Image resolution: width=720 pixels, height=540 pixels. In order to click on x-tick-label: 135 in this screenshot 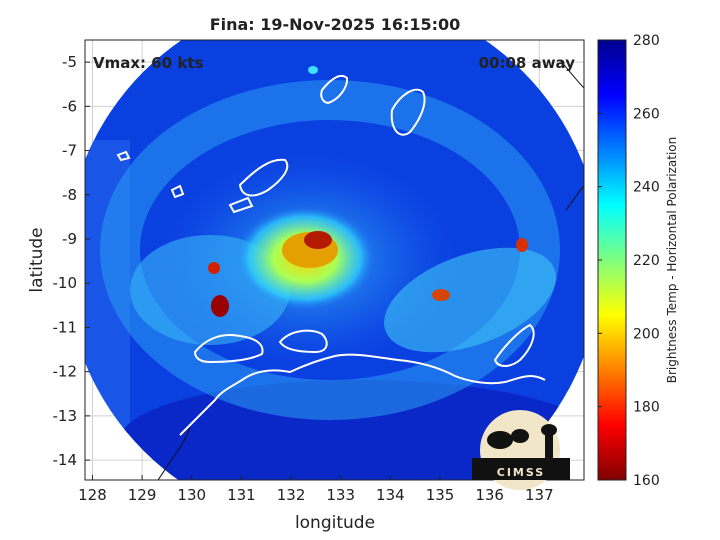, I will do `click(440, 495)`.